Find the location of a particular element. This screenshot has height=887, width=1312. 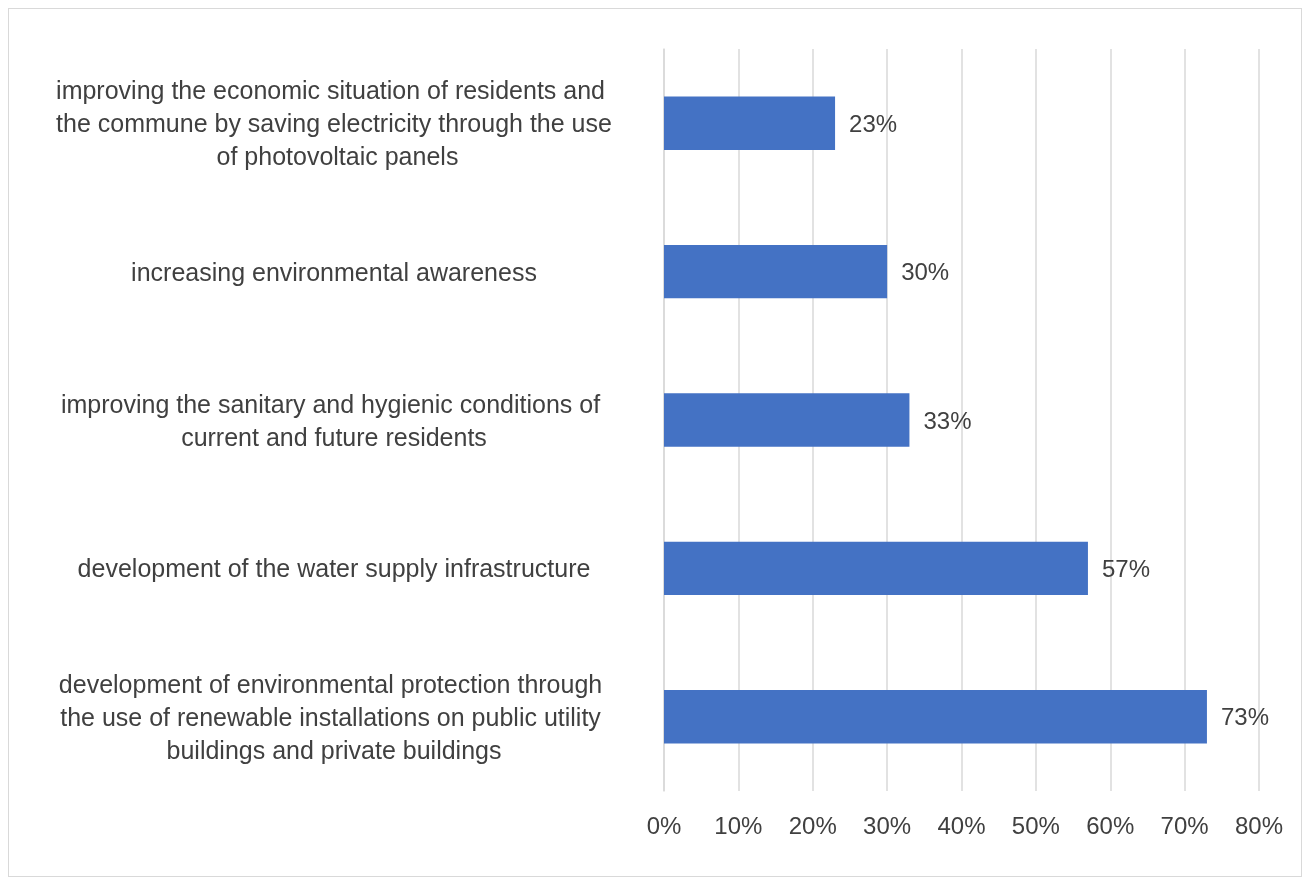

y-tick-label: development of the water supply infrastructure is located at coordinates (334, 568).